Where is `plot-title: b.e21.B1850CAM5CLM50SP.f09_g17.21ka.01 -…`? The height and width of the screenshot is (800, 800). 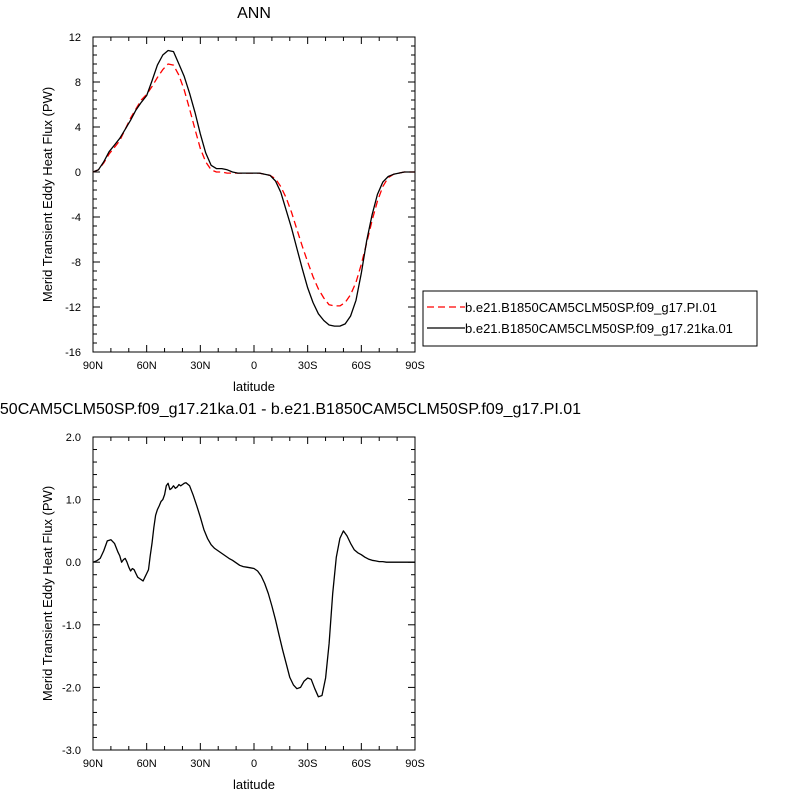
plot-title: b.e21.B1850CAM5CLM50SP.f09_g17.21ka.01 -… is located at coordinates (290, 409).